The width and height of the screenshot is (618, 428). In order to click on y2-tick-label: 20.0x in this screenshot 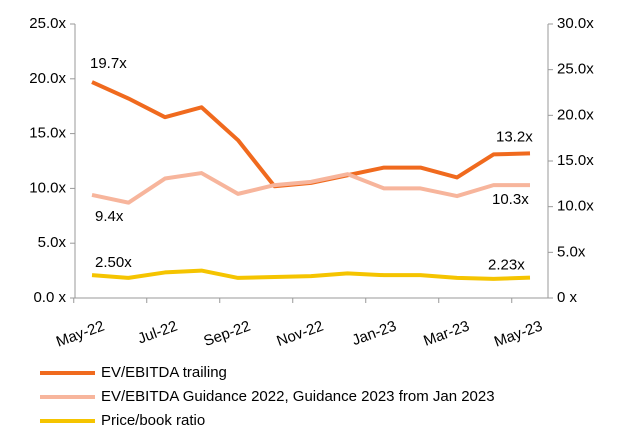, I will do `click(575, 114)`.